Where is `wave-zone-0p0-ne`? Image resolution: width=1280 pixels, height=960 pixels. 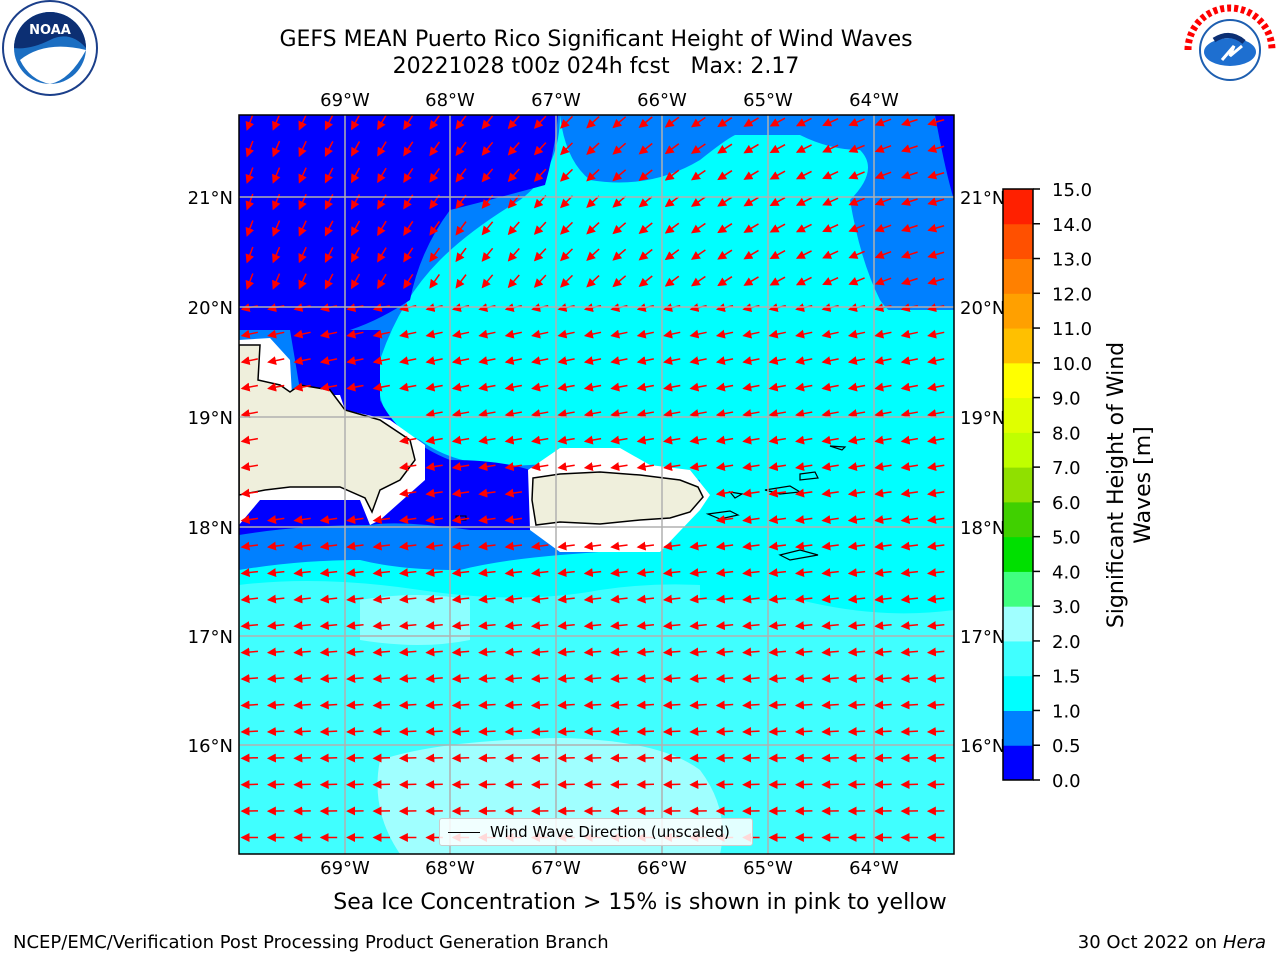 wave-zone-0p0-ne is located at coordinates (944, 157).